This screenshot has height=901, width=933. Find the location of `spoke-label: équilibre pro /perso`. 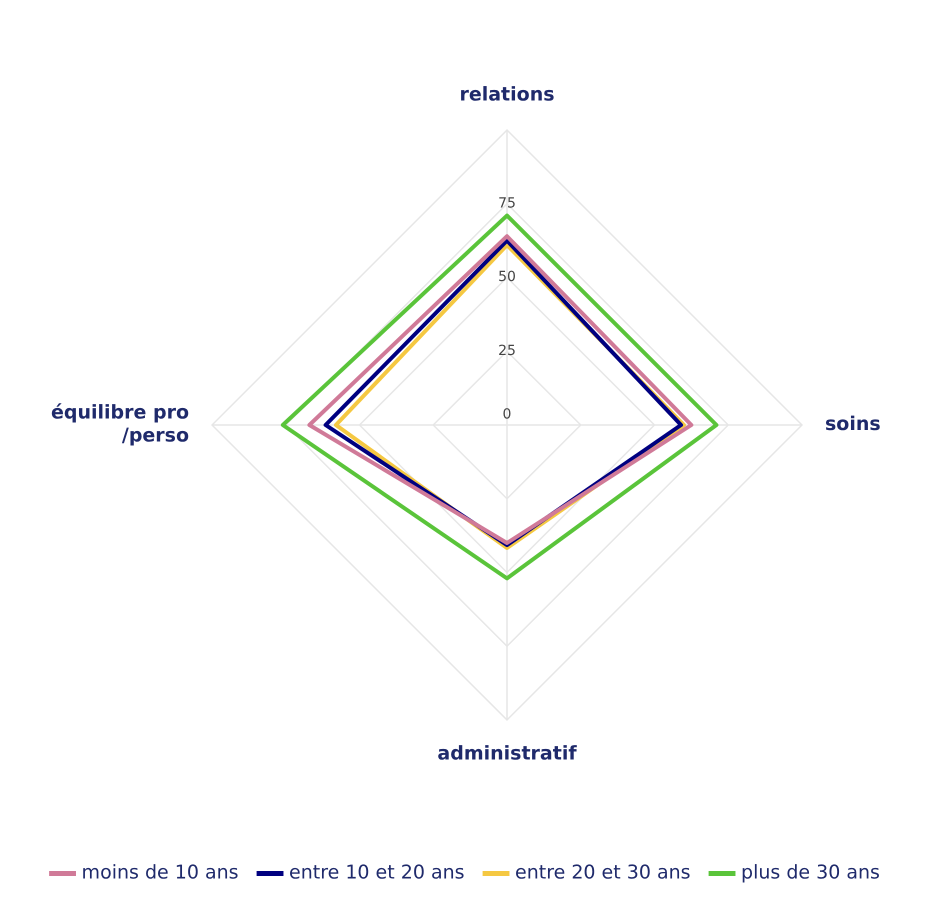

spoke-label: équilibre pro /perso is located at coordinates (120, 424).